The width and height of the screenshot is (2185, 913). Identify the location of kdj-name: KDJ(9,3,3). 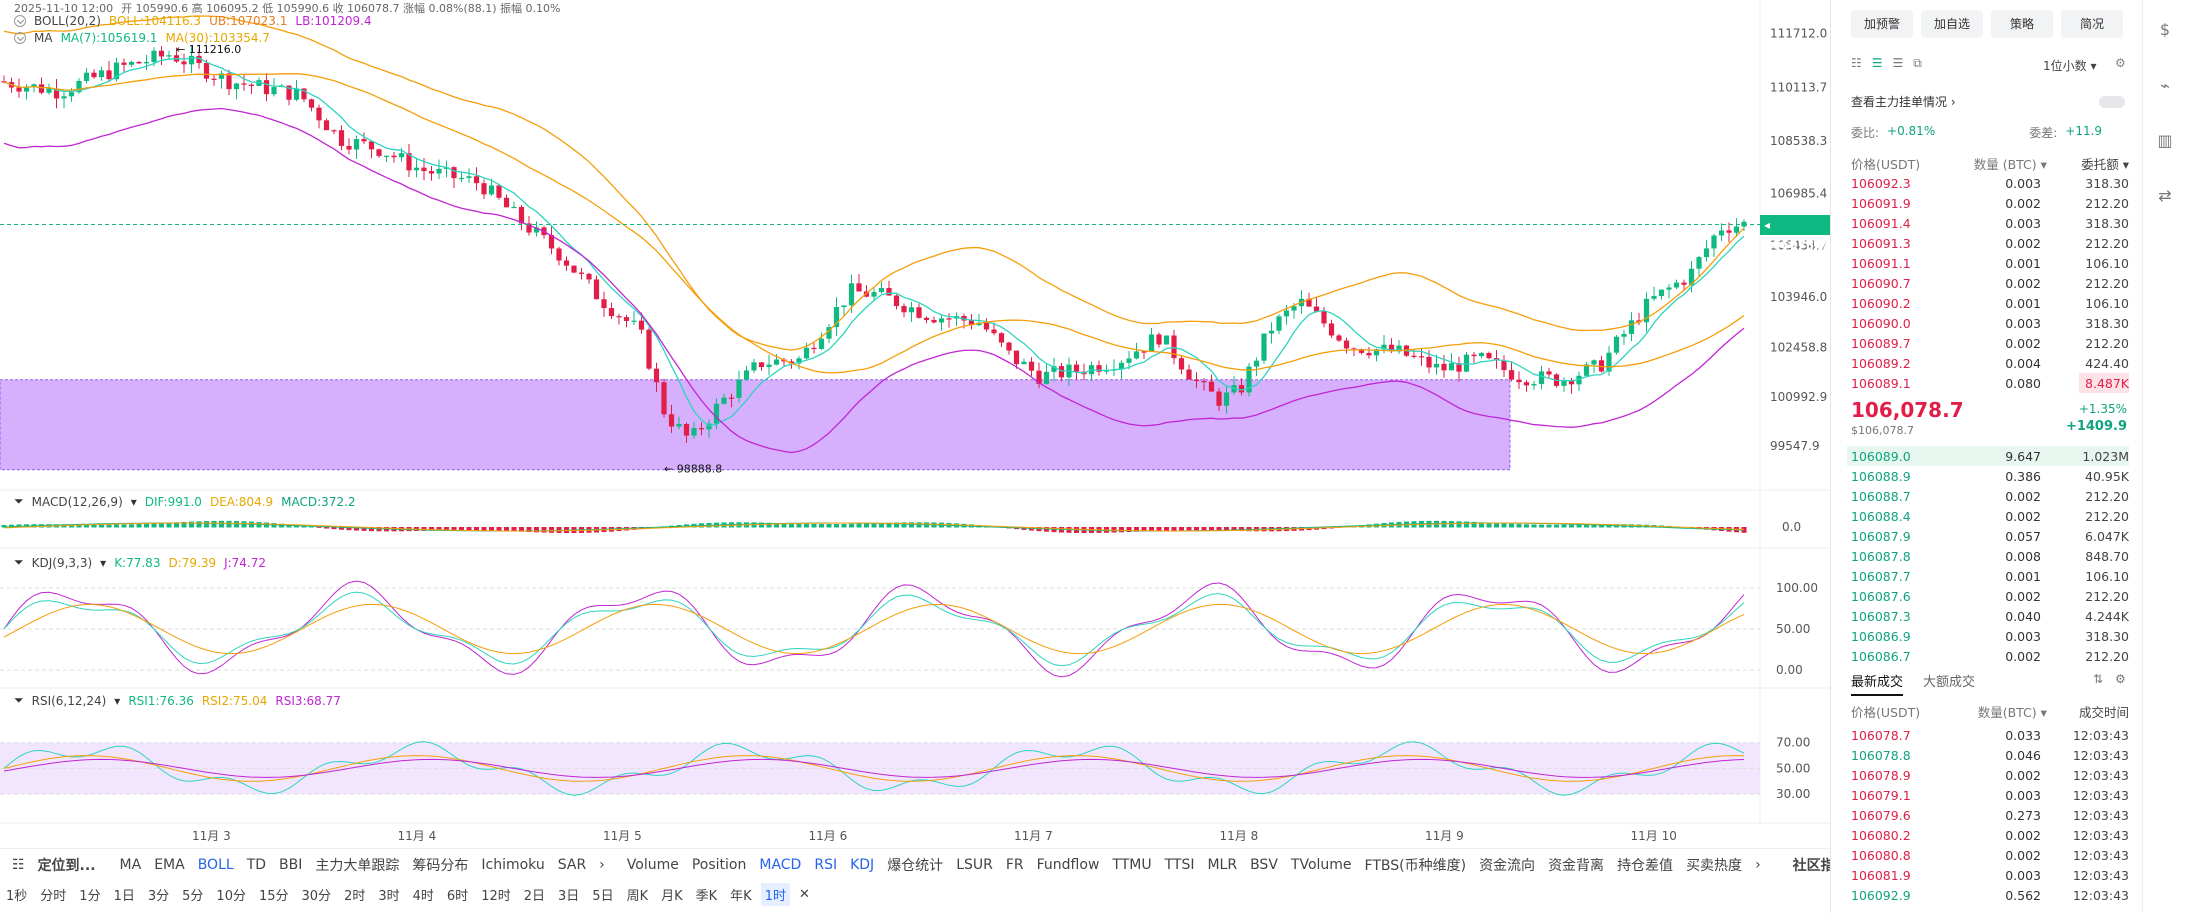
(62, 562).